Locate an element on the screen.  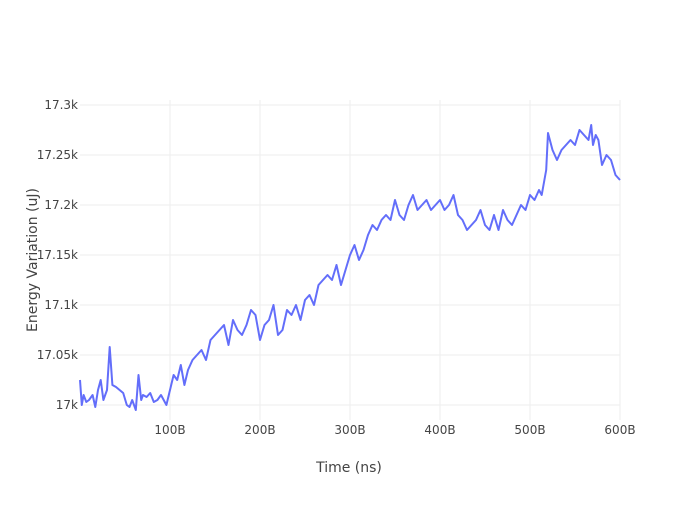
y-tick-label: 17.3k is located at coordinates (61, 105).